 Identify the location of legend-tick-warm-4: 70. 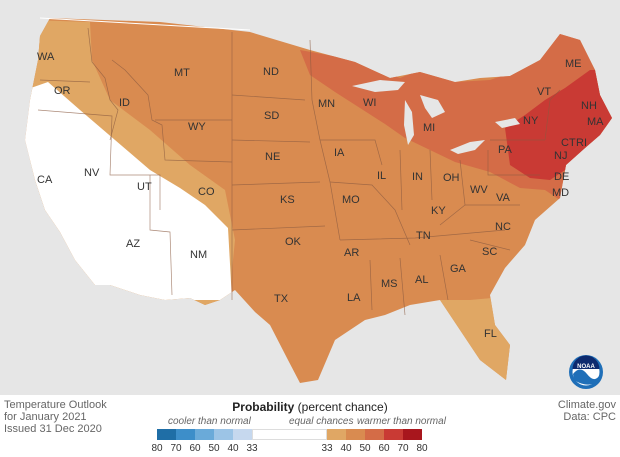
(403, 448).